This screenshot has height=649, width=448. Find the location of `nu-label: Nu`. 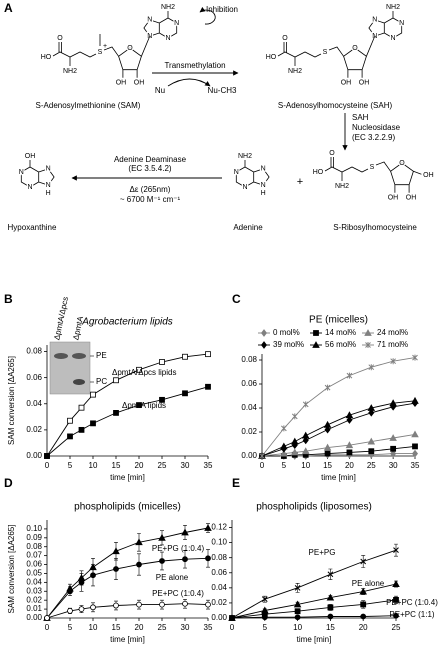

nu-label: Nu is located at coordinates (160, 90).